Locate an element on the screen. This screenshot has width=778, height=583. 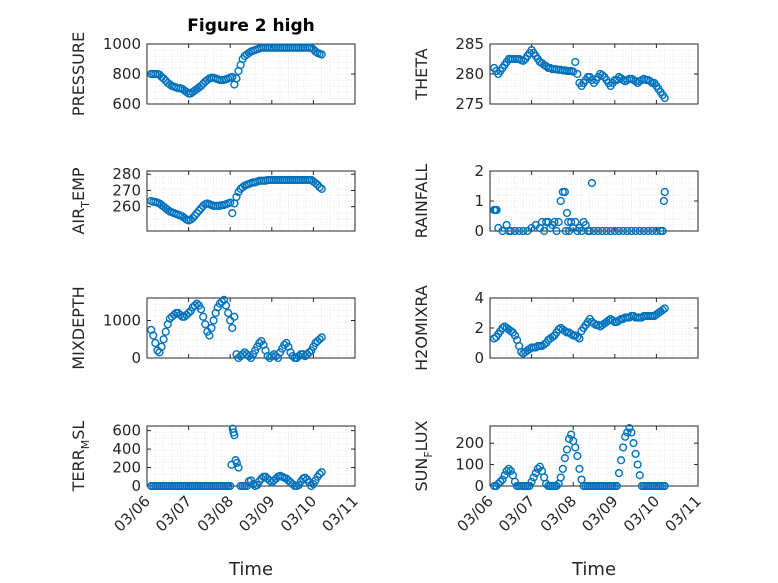
plot-area is located at coordinates (594, 456).